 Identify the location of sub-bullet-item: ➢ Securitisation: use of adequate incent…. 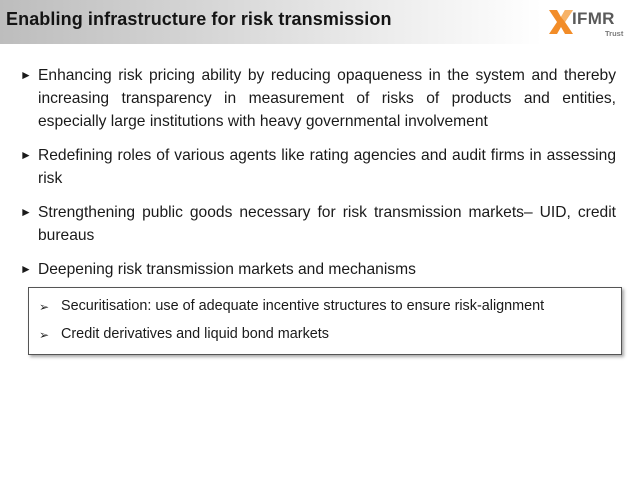
(325, 306).